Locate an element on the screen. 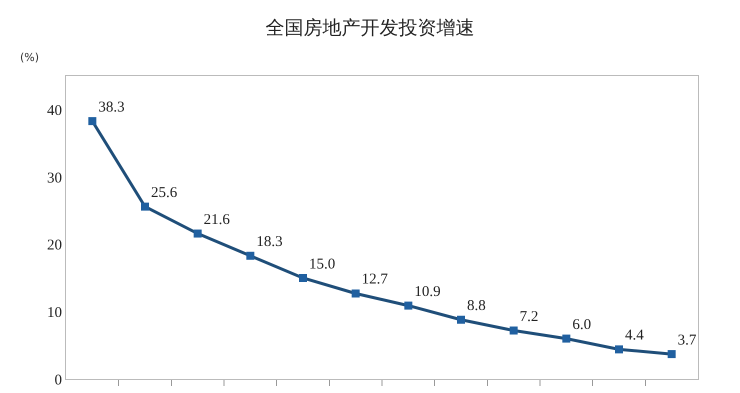  y-tick-label: 10 is located at coordinates (54, 312).